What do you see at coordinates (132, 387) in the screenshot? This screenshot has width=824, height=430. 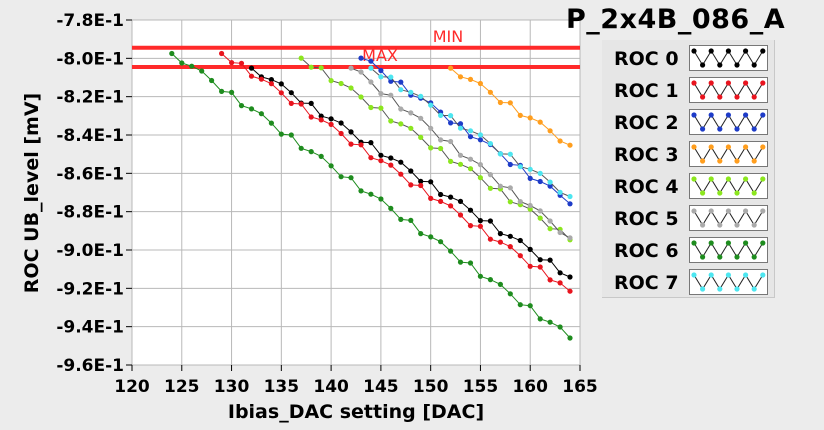 I see `x-tick-label: 120` at bounding box center [132, 387].